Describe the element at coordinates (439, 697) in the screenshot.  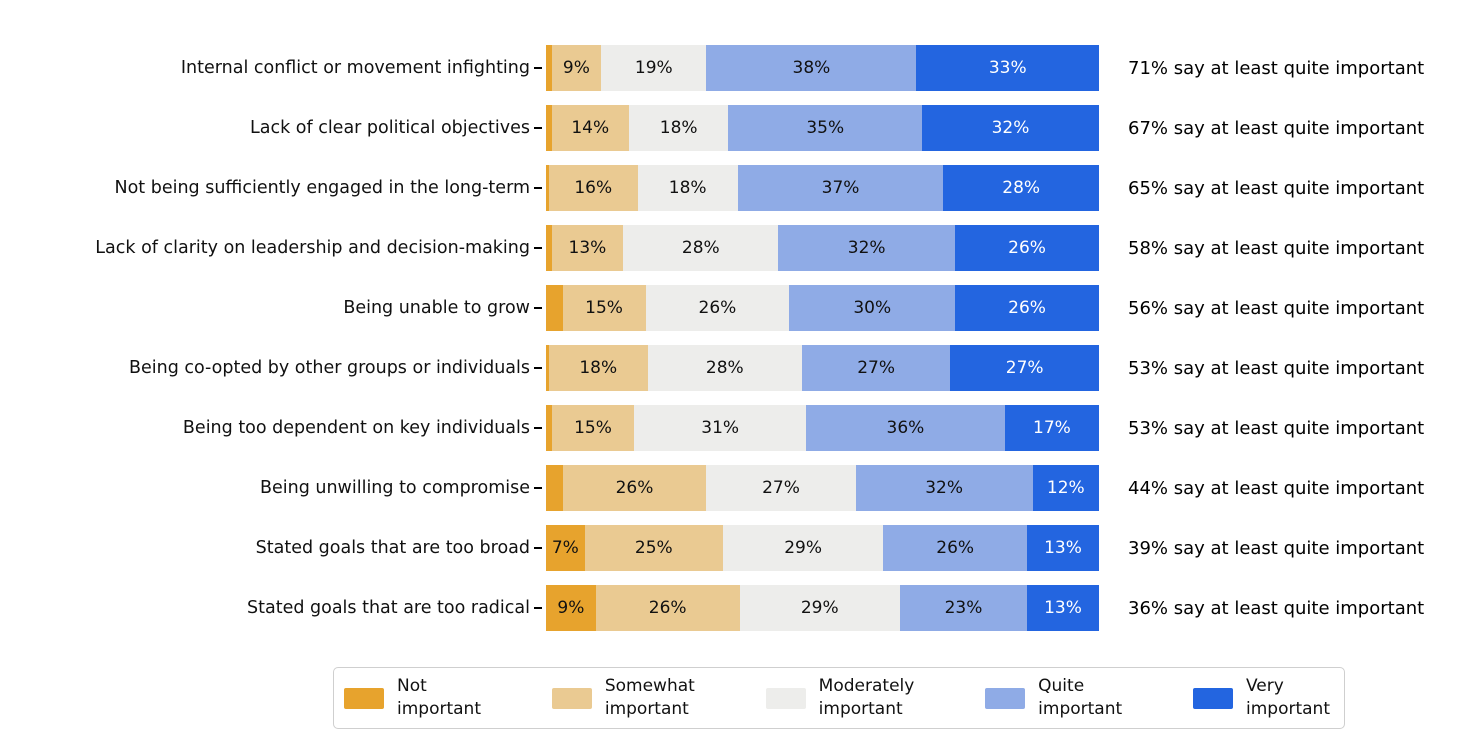
I see `legend-label: Not important` at that location.